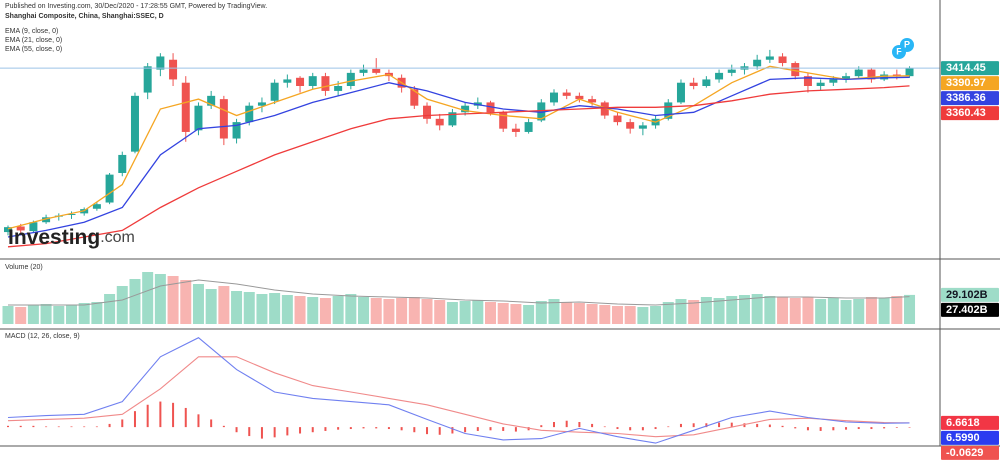 The height and width of the screenshot is (463, 1000). What do you see at coordinates (33, 49) in the screenshot?
I see `legend-entry: EMA (55, close, 0)` at bounding box center [33, 49].